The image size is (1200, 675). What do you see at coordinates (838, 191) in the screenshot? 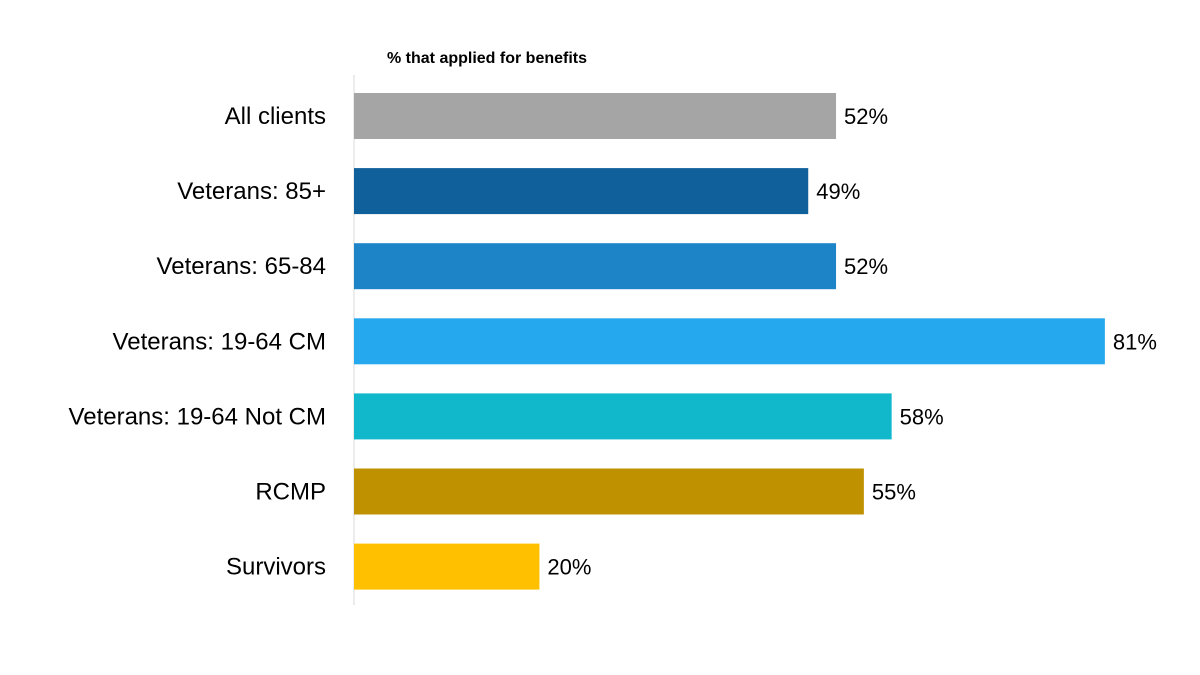
I see `value-label-1: 49%` at bounding box center [838, 191].